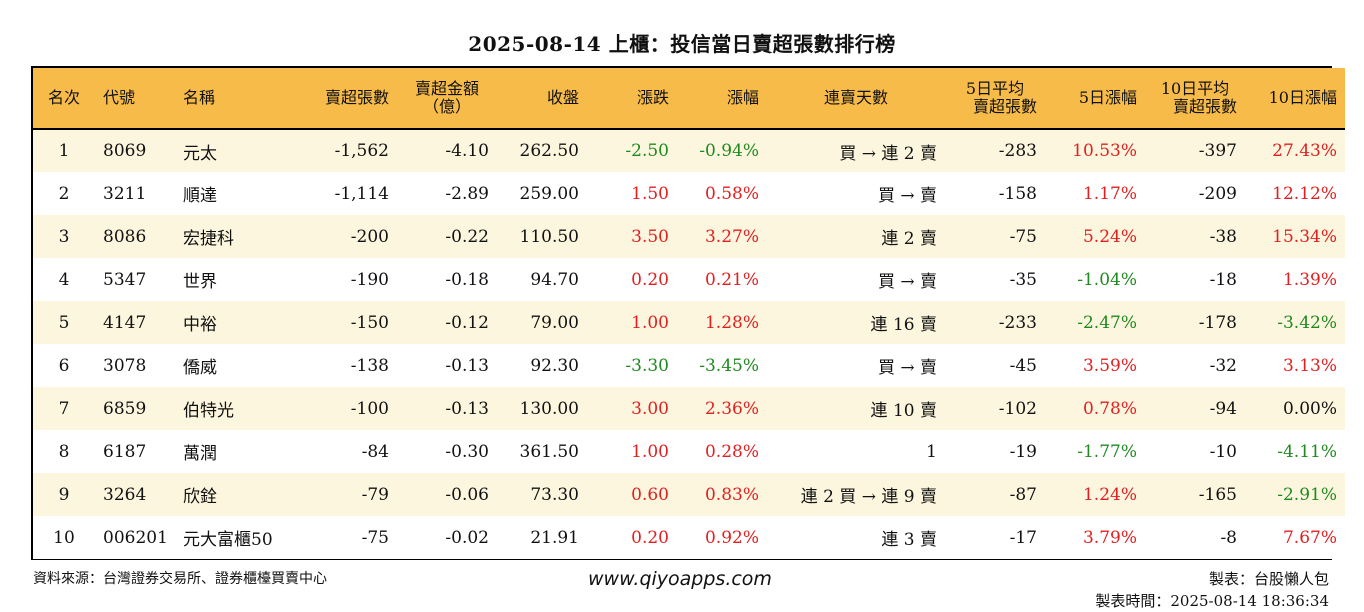 The width and height of the screenshot is (1364, 612). Describe the element at coordinates (446, 88) in the screenshot. I see `header-sell-amount-line1: 賣超金額` at that location.